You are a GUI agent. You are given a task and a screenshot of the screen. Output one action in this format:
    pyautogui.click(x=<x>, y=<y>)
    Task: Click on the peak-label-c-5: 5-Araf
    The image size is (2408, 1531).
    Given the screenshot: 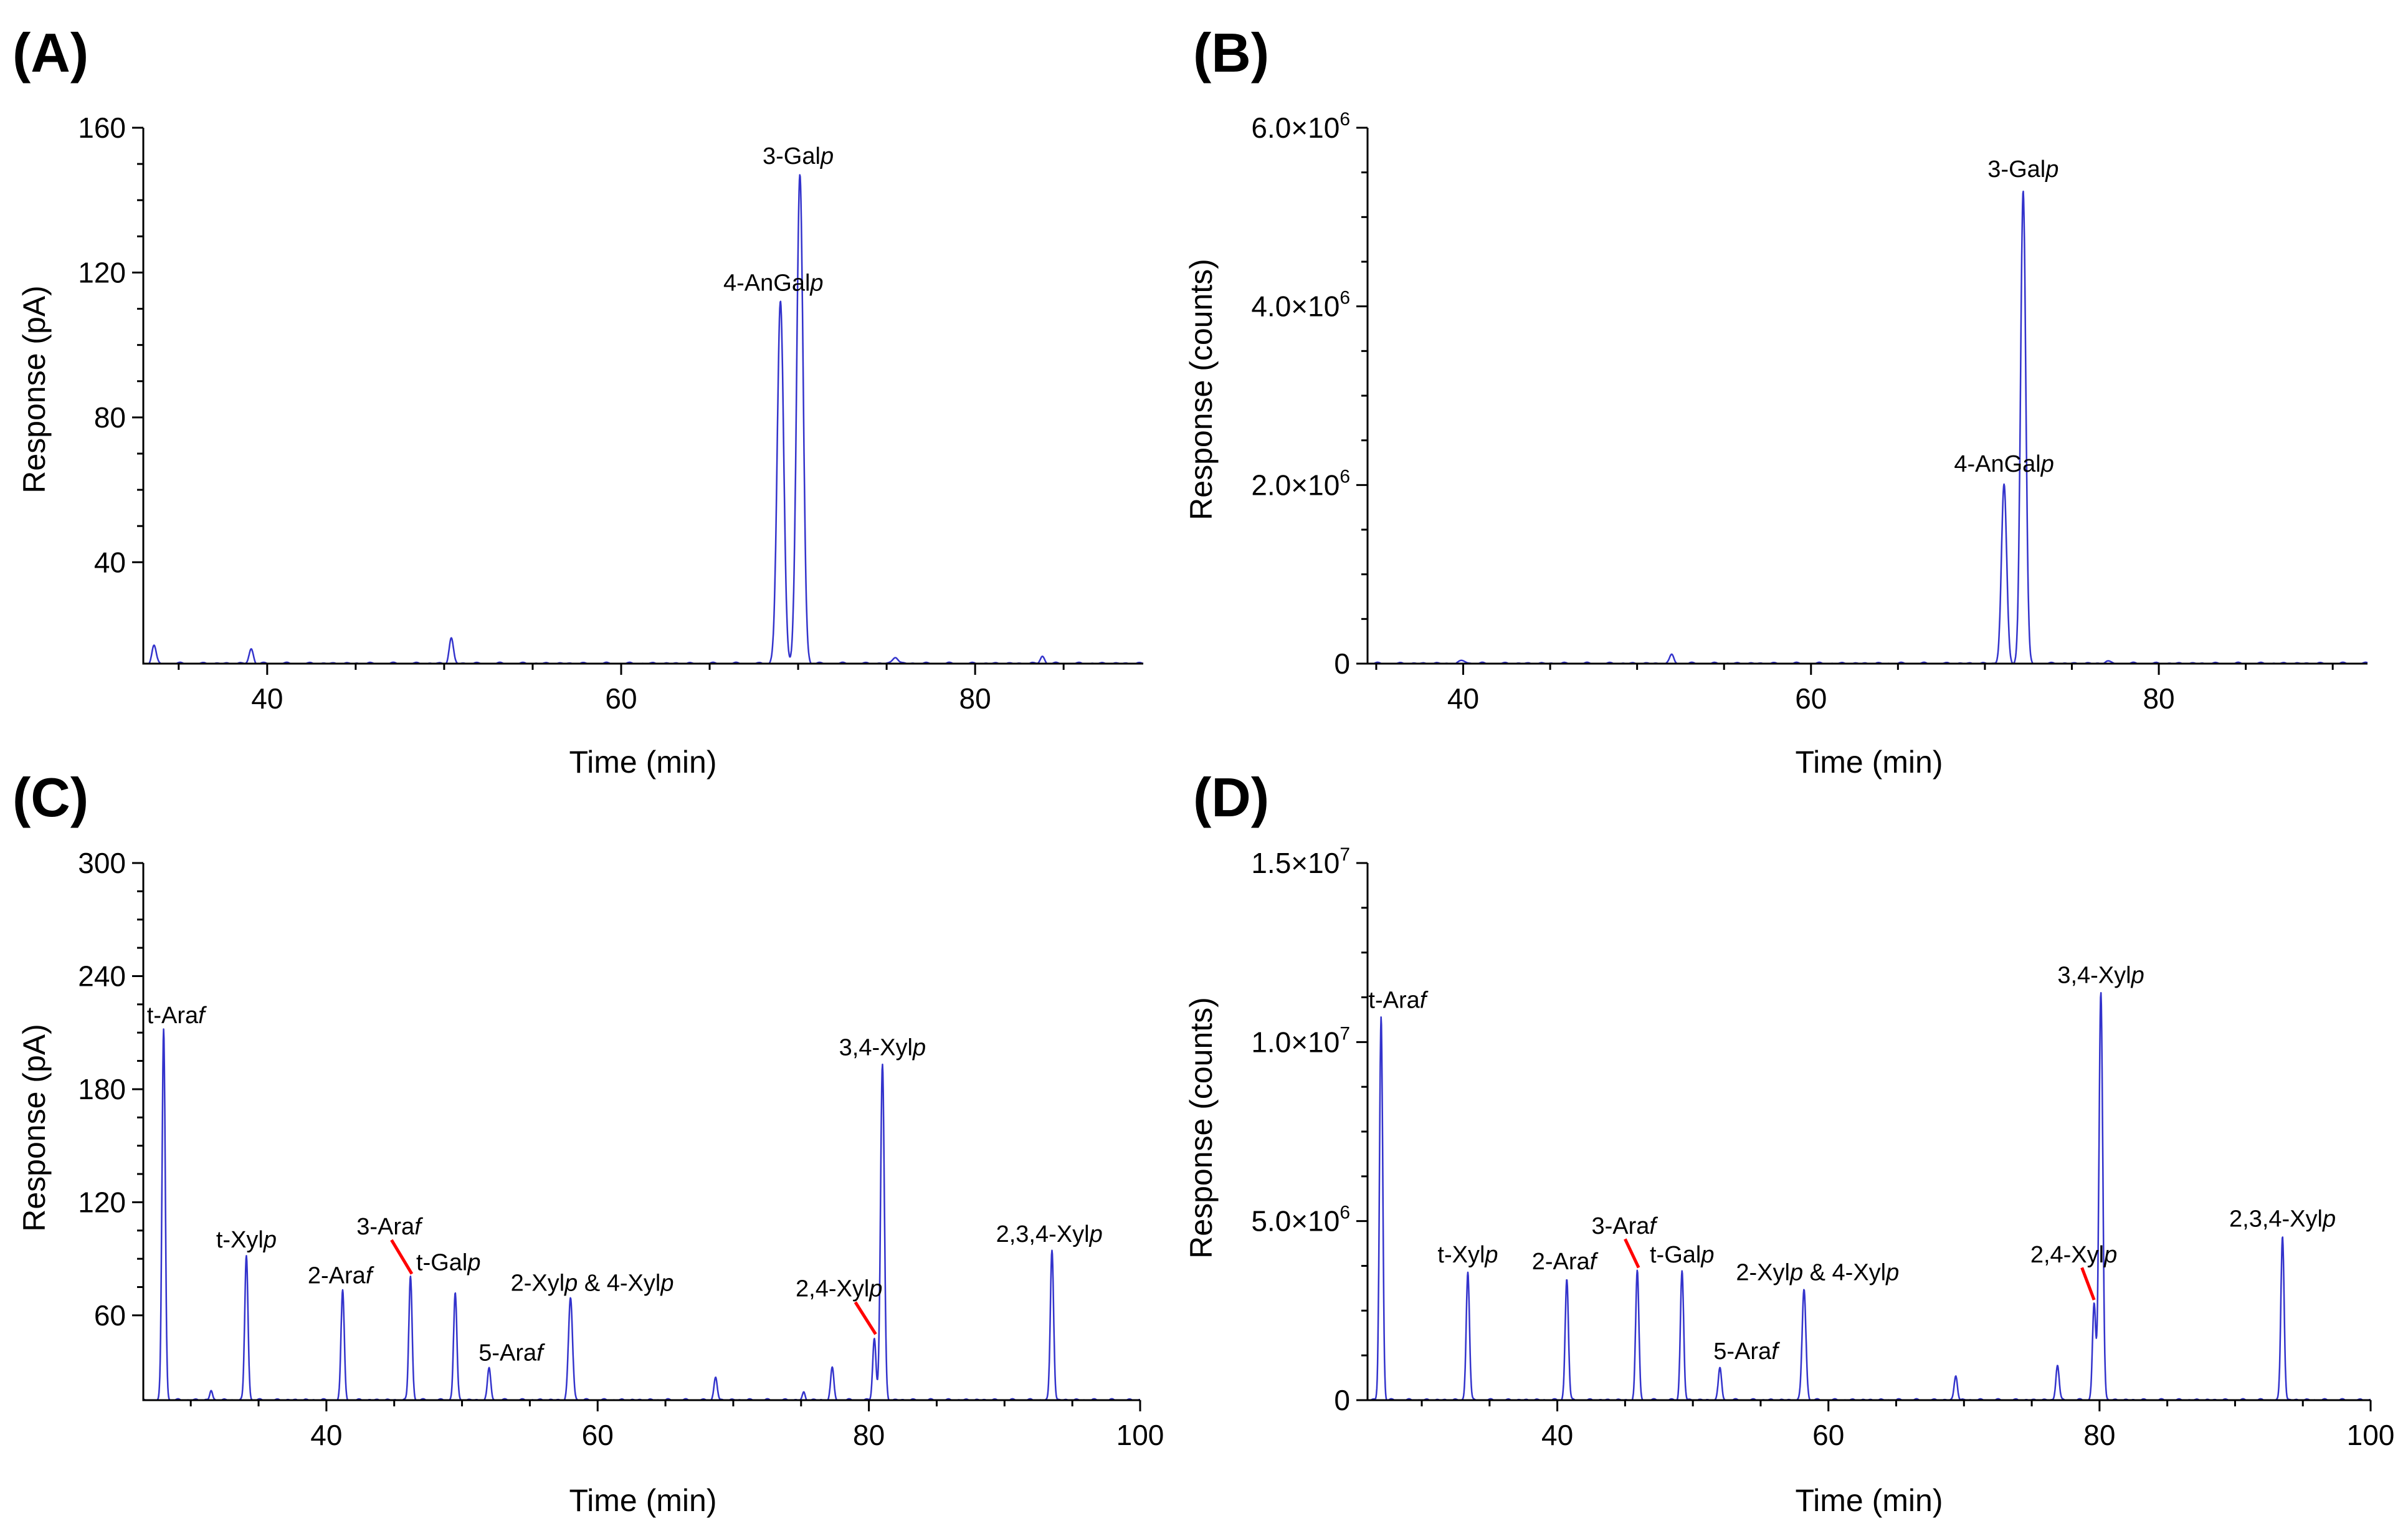 What is the action you would take?
    pyautogui.click(x=512, y=1353)
    